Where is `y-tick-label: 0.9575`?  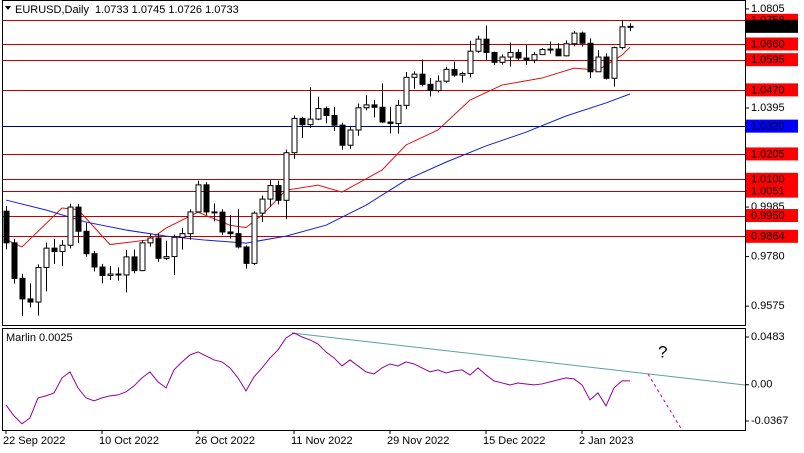
y-tick-label: 0.9575 is located at coordinates (768, 306).